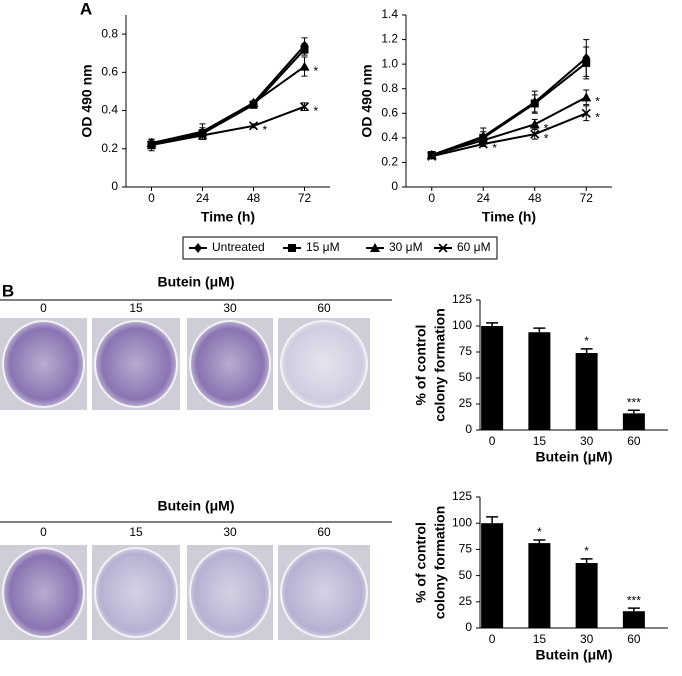 The height and width of the screenshot is (676, 682). Describe the element at coordinates (228, 217) in the screenshot. I see `x-axis-label: Time (h)` at that location.